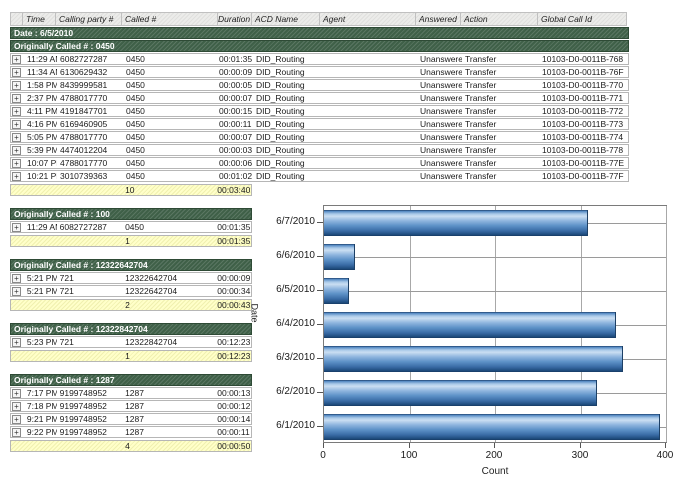  Describe the element at coordinates (131, 380) in the screenshot. I see `group-header-band: Originally Called # : 1287` at that location.